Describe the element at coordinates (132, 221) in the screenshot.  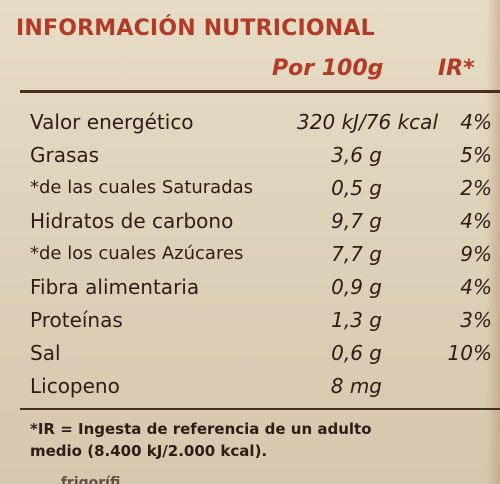
I see `nutrient-label: Hidratos de carbono` at that location.